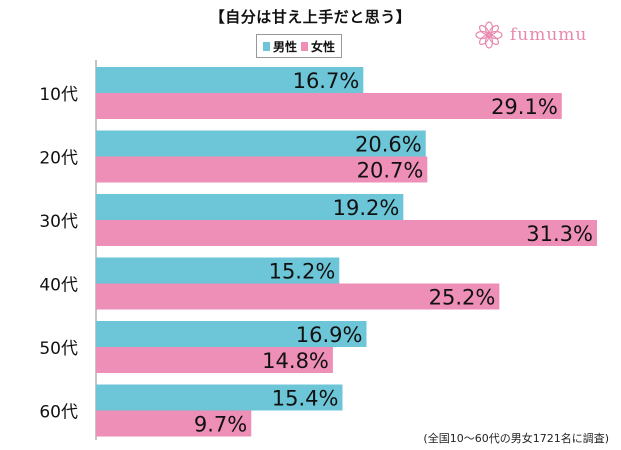 The image size is (621, 450). What do you see at coordinates (58, 159) in the screenshot?
I see `category-label: 20代` at bounding box center [58, 159].